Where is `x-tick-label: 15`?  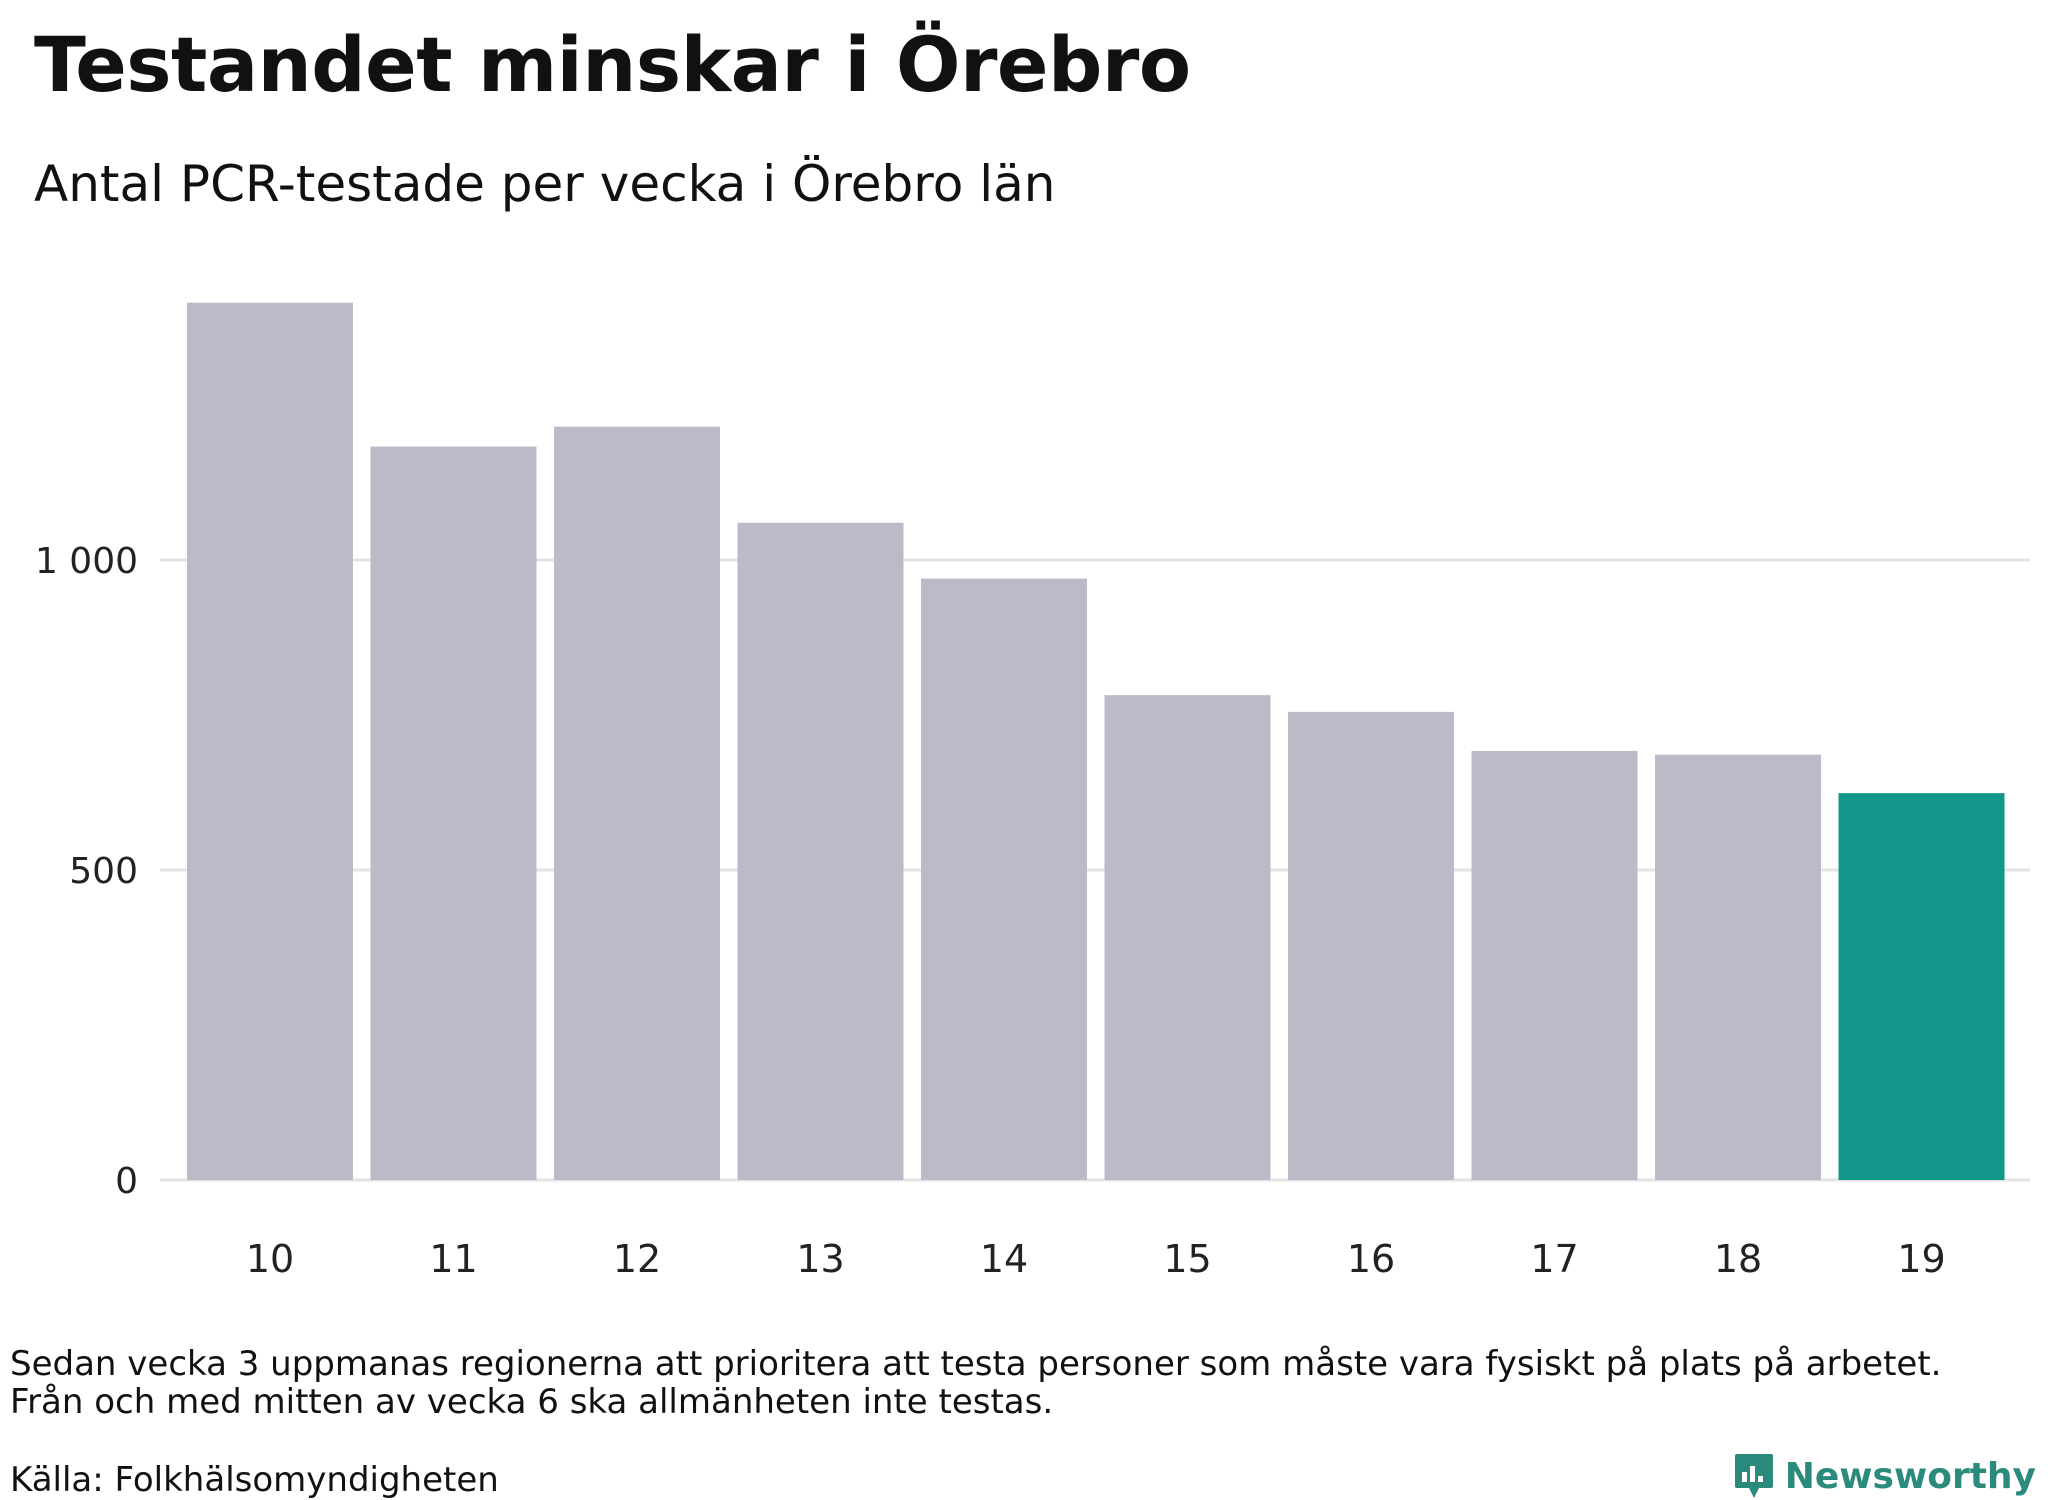
x-tick-label: 15 is located at coordinates (1187, 1259).